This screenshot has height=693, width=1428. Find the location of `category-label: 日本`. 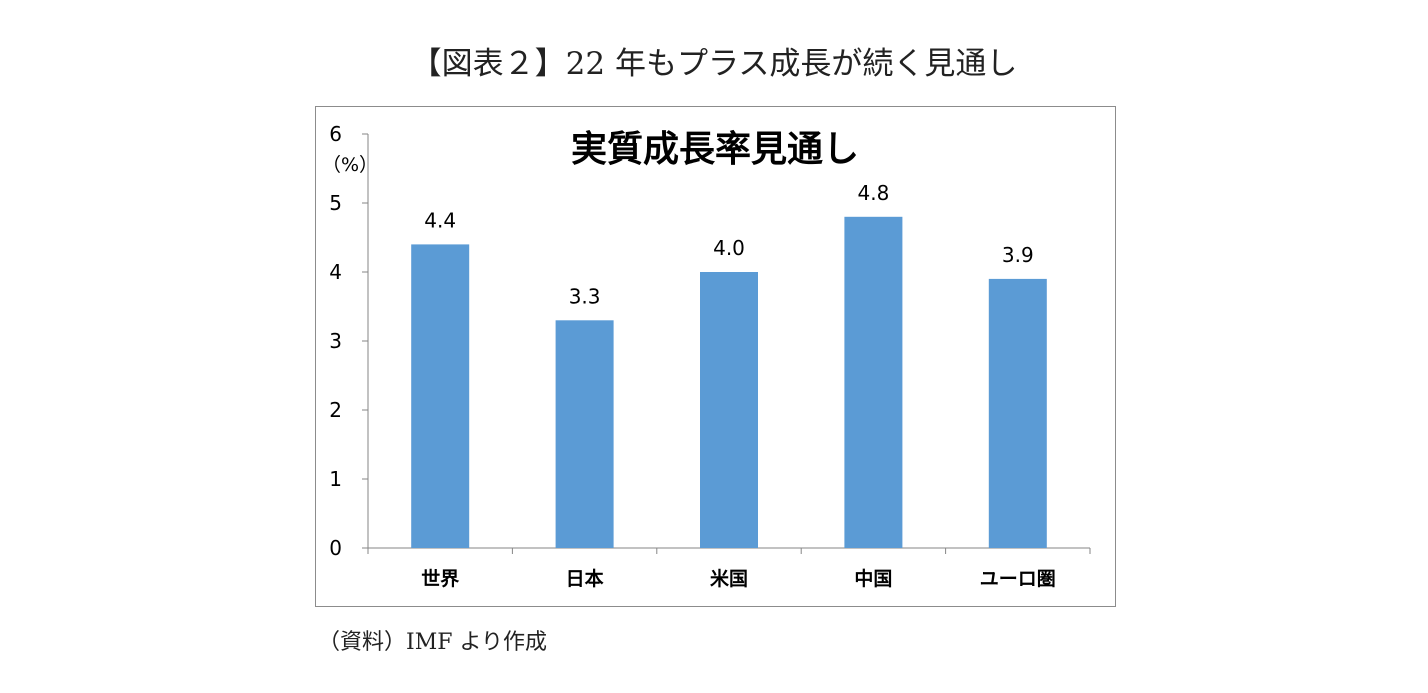

category-label: 日本 is located at coordinates (585, 578).